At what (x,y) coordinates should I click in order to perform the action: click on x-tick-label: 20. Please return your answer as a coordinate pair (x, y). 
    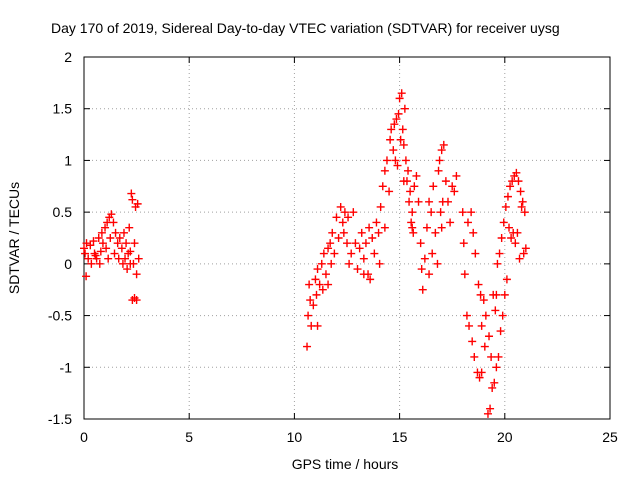
    Looking at the image, I should click on (505, 437).